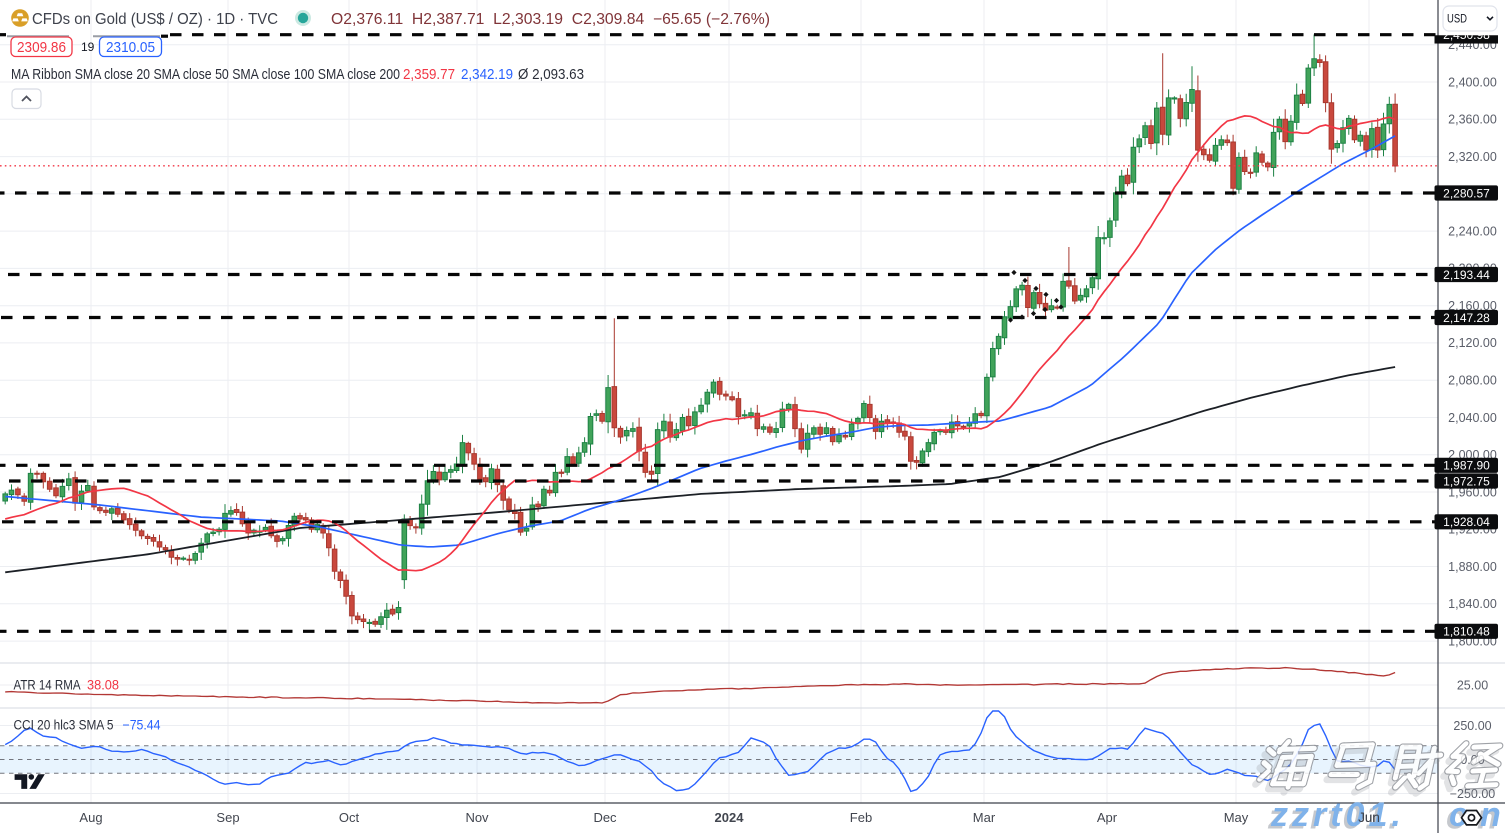 This screenshot has height=833, width=1505. I want to click on svg-text: 2,147.28, so click(1466, 318).